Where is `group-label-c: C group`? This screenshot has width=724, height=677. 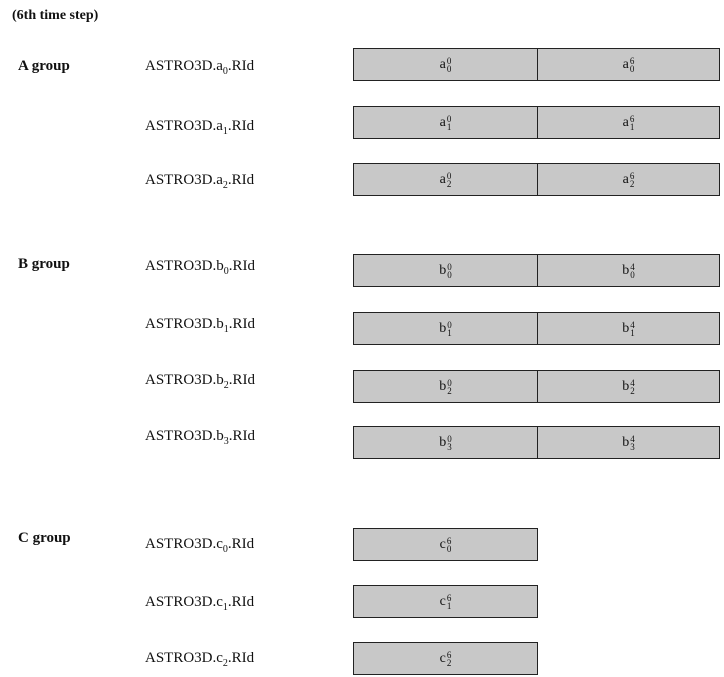
group-label-c: C group is located at coordinates (44, 538).